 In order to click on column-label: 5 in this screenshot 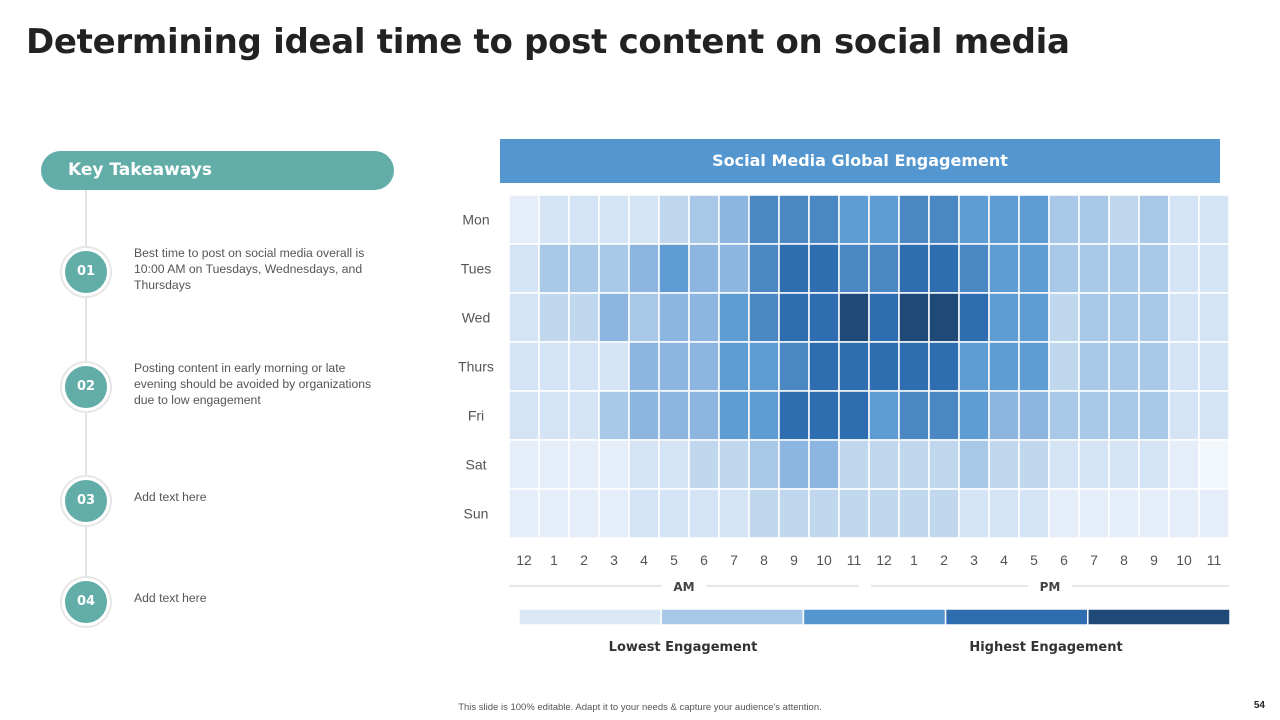, I will do `click(674, 560)`.